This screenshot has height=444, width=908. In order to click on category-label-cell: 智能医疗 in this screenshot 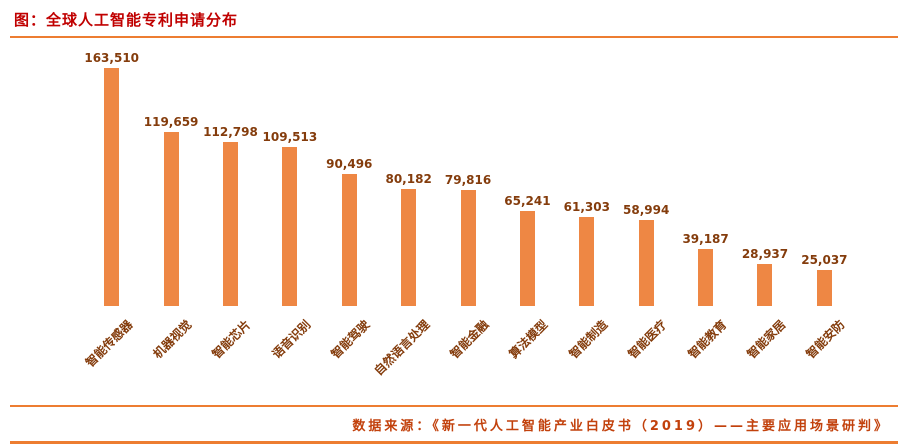, I will do `click(646, 354)`.